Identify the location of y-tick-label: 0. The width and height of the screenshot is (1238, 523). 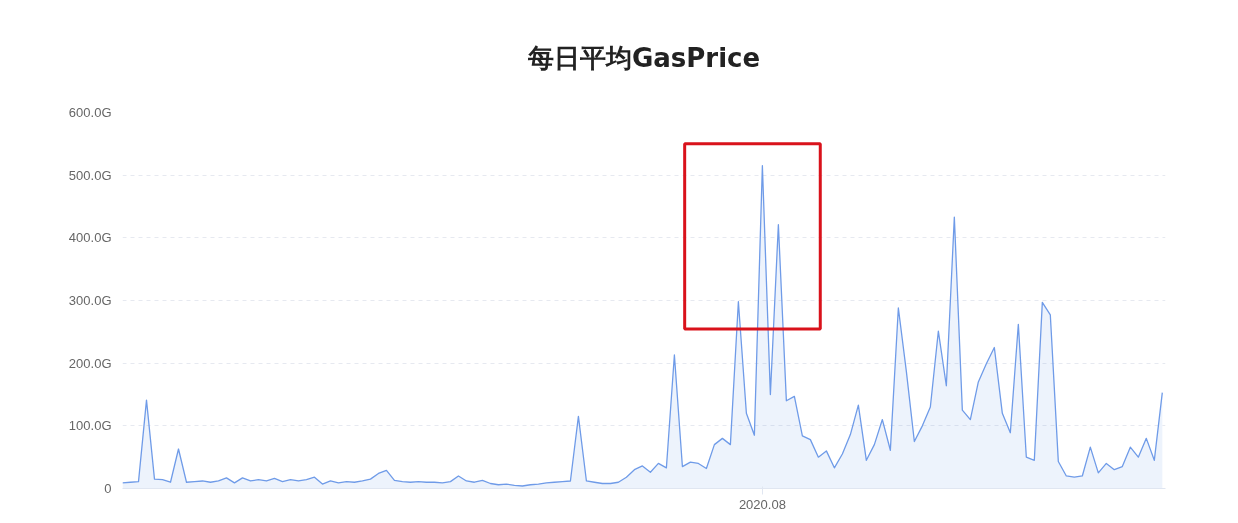
(108, 488).